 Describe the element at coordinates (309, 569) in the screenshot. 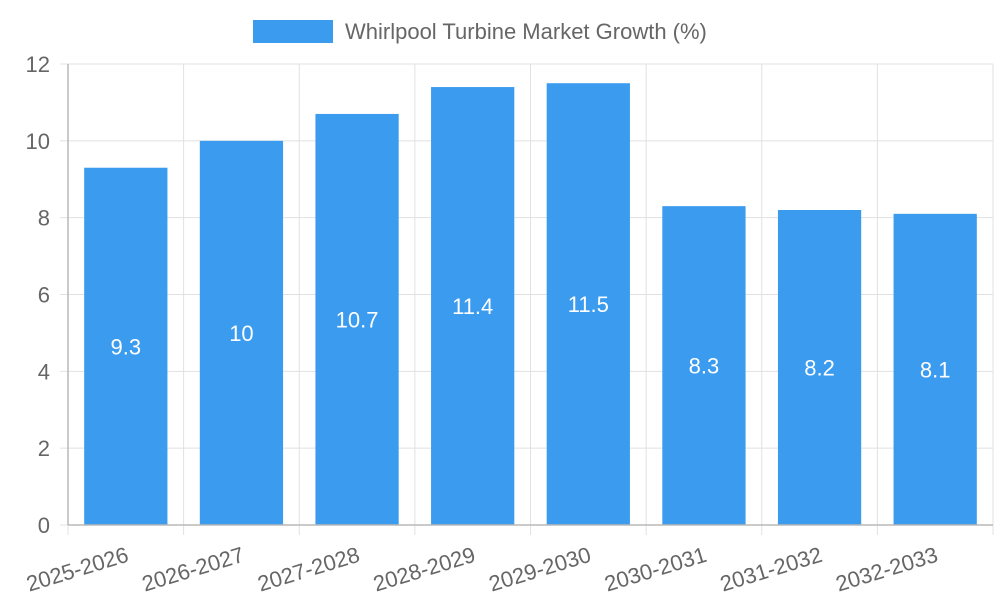

I see `x-tick-label: 2027-2028` at that location.